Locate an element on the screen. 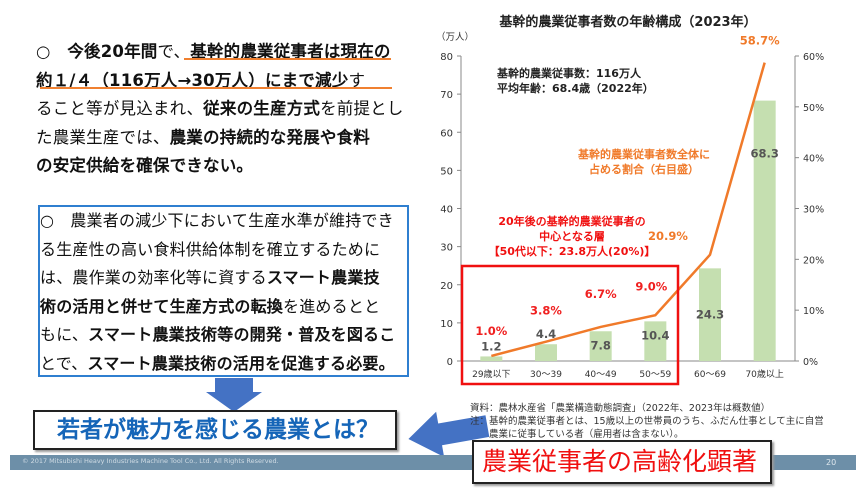  text-segment: ○ 農業者の減少下において生産水準が維持でき is located at coordinates (217, 220).